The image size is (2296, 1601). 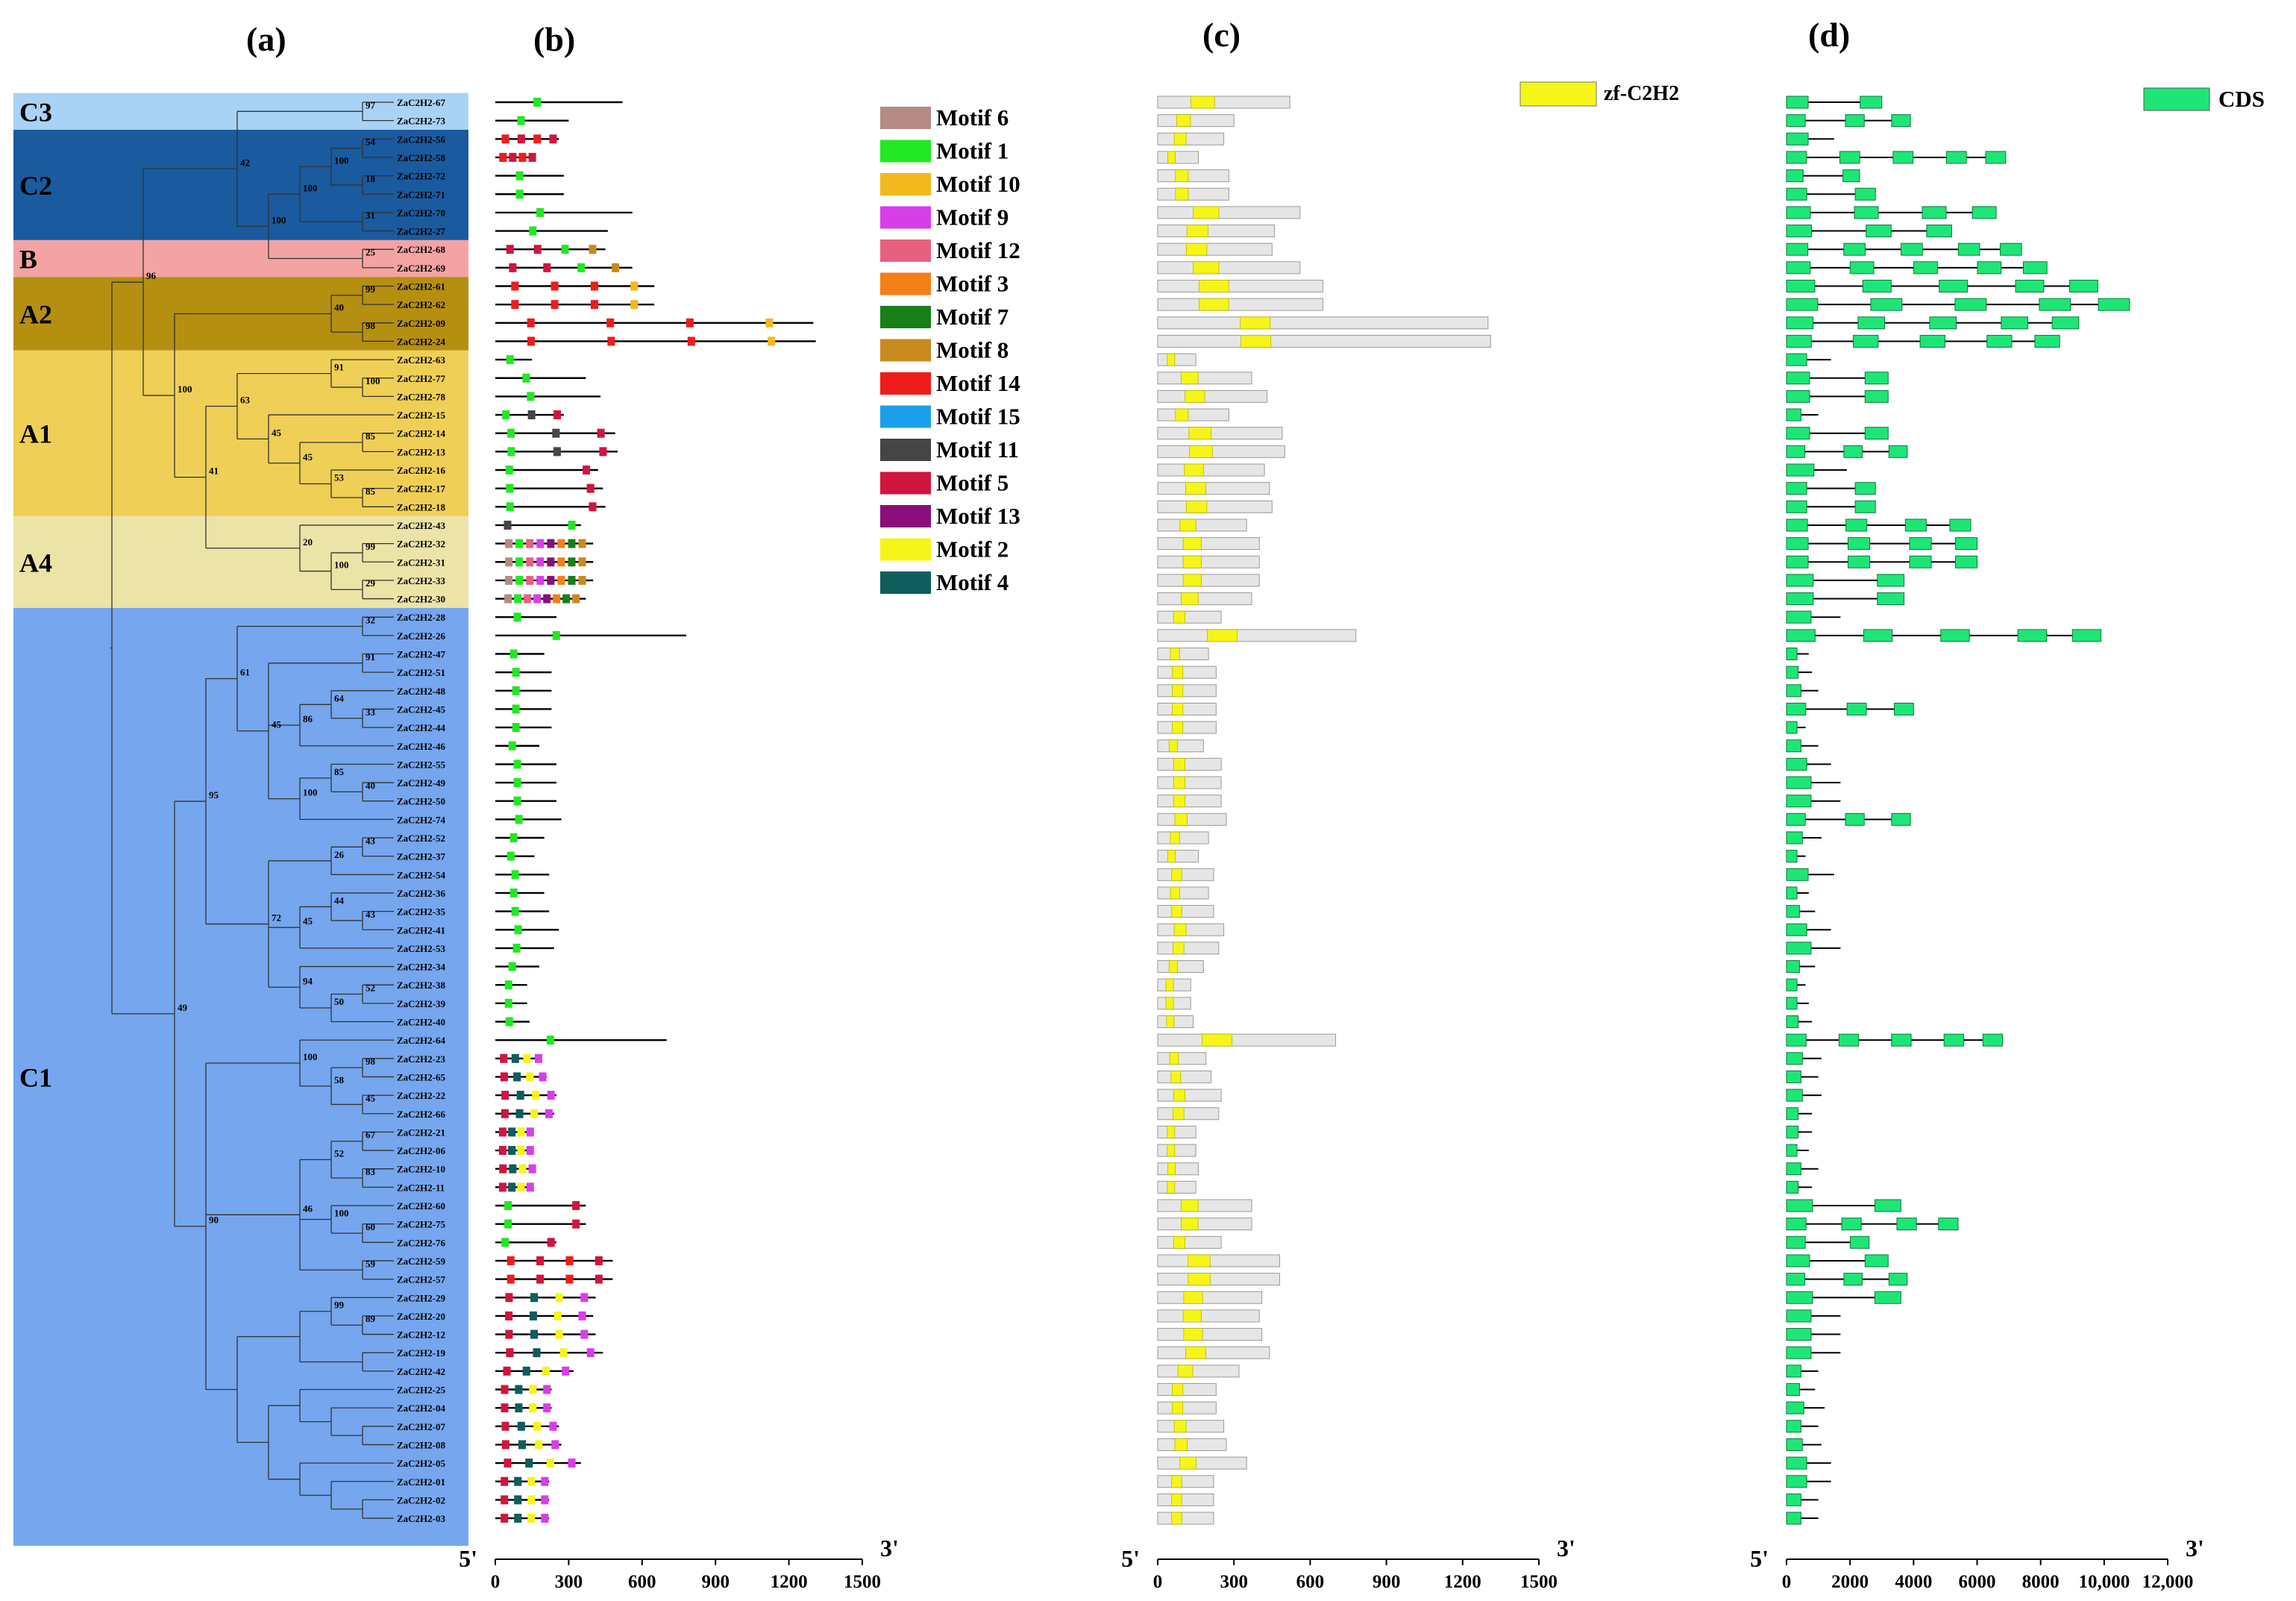 What do you see at coordinates (421, 746) in the screenshot?
I see `gene-label: ZaC2H2-46` at bounding box center [421, 746].